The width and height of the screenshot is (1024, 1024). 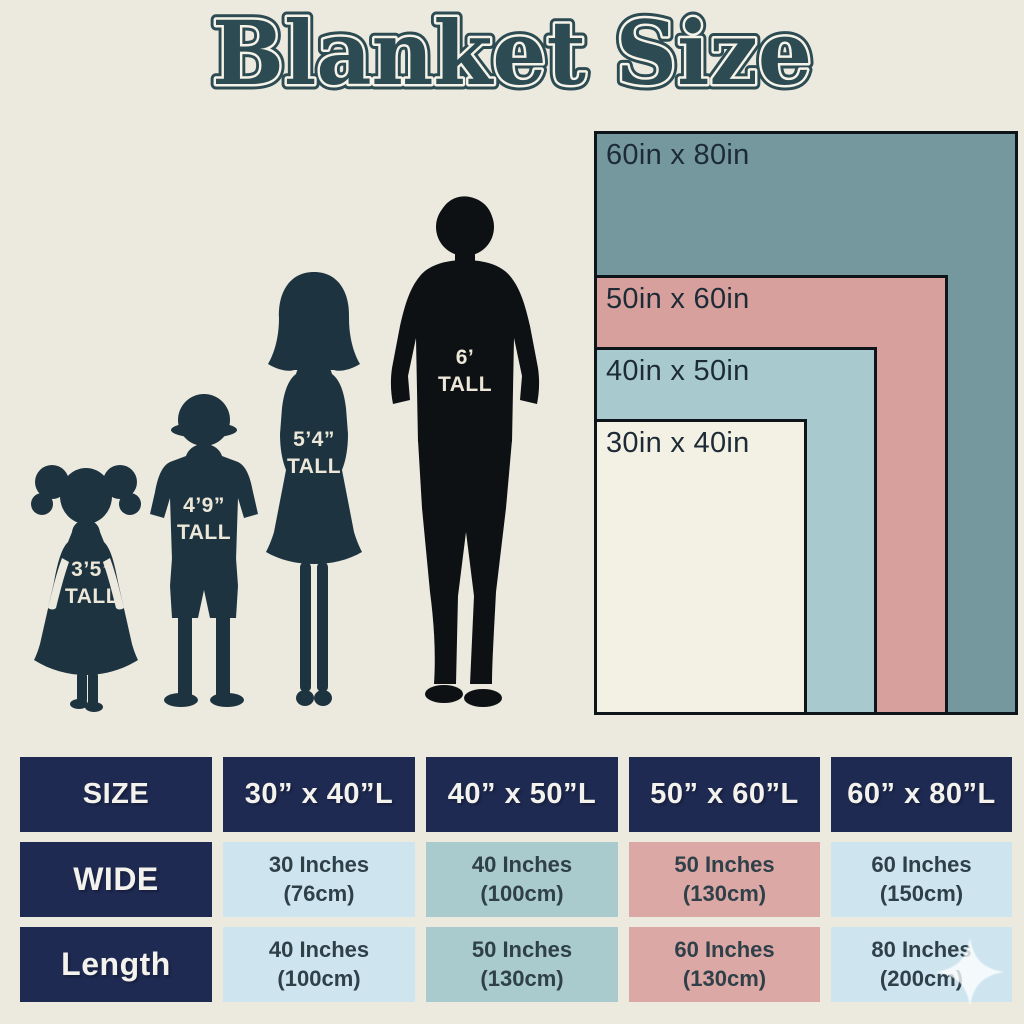 What do you see at coordinates (921, 893) in the screenshot?
I see `cell-line: (150cm)` at bounding box center [921, 893].